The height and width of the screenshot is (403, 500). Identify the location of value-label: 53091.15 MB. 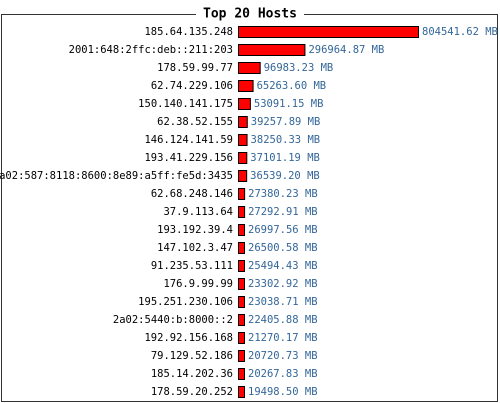
(289, 104).